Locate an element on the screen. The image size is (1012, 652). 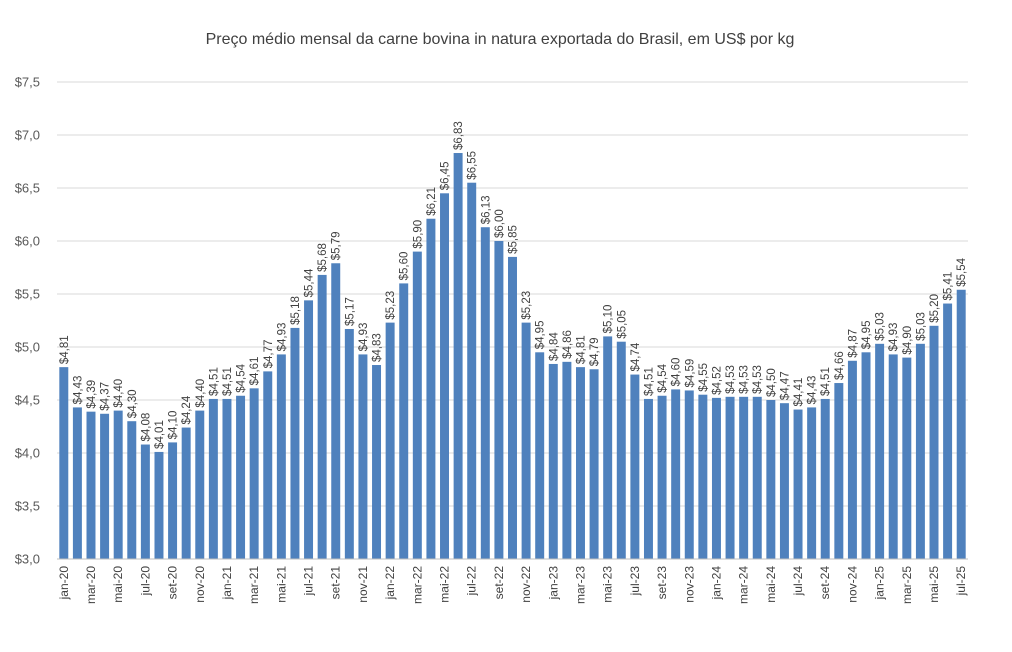
data-label: $5,85 is located at coordinates (514, 239).